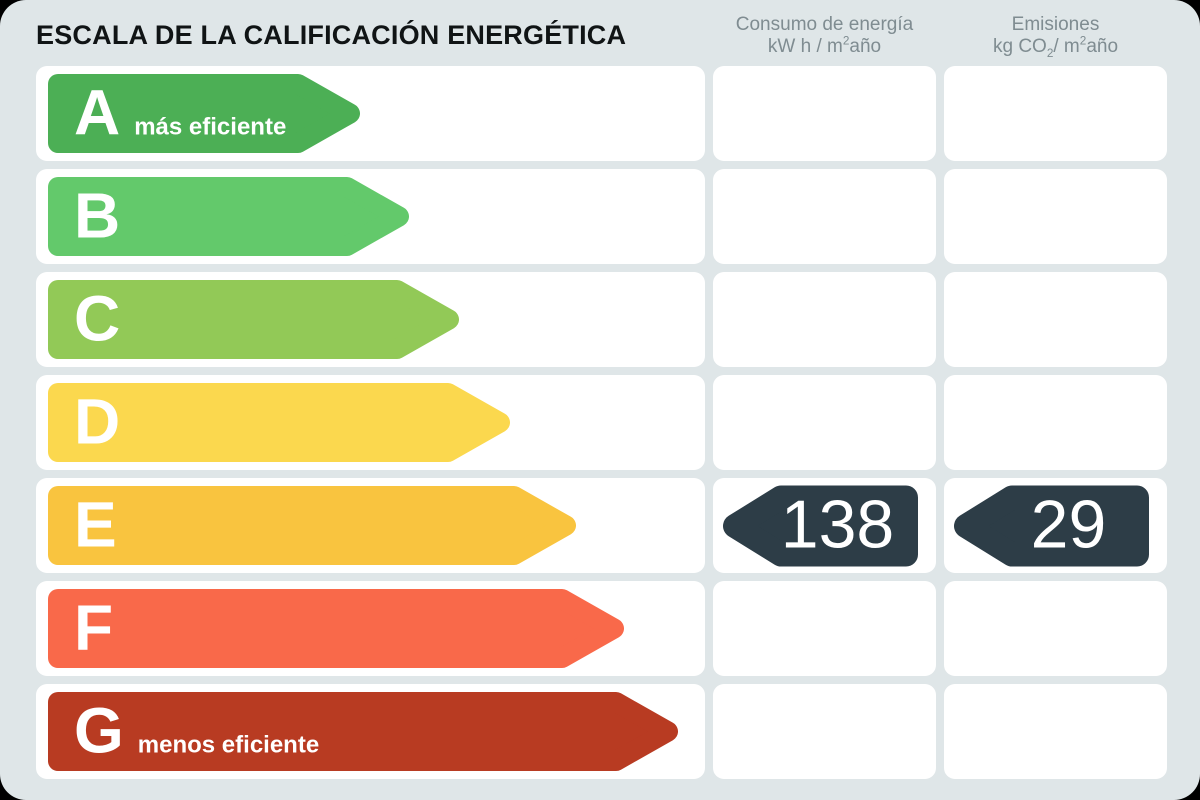  Describe the element at coordinates (1055, 113) in the screenshot. I see `emisiones-cell-A` at that location.